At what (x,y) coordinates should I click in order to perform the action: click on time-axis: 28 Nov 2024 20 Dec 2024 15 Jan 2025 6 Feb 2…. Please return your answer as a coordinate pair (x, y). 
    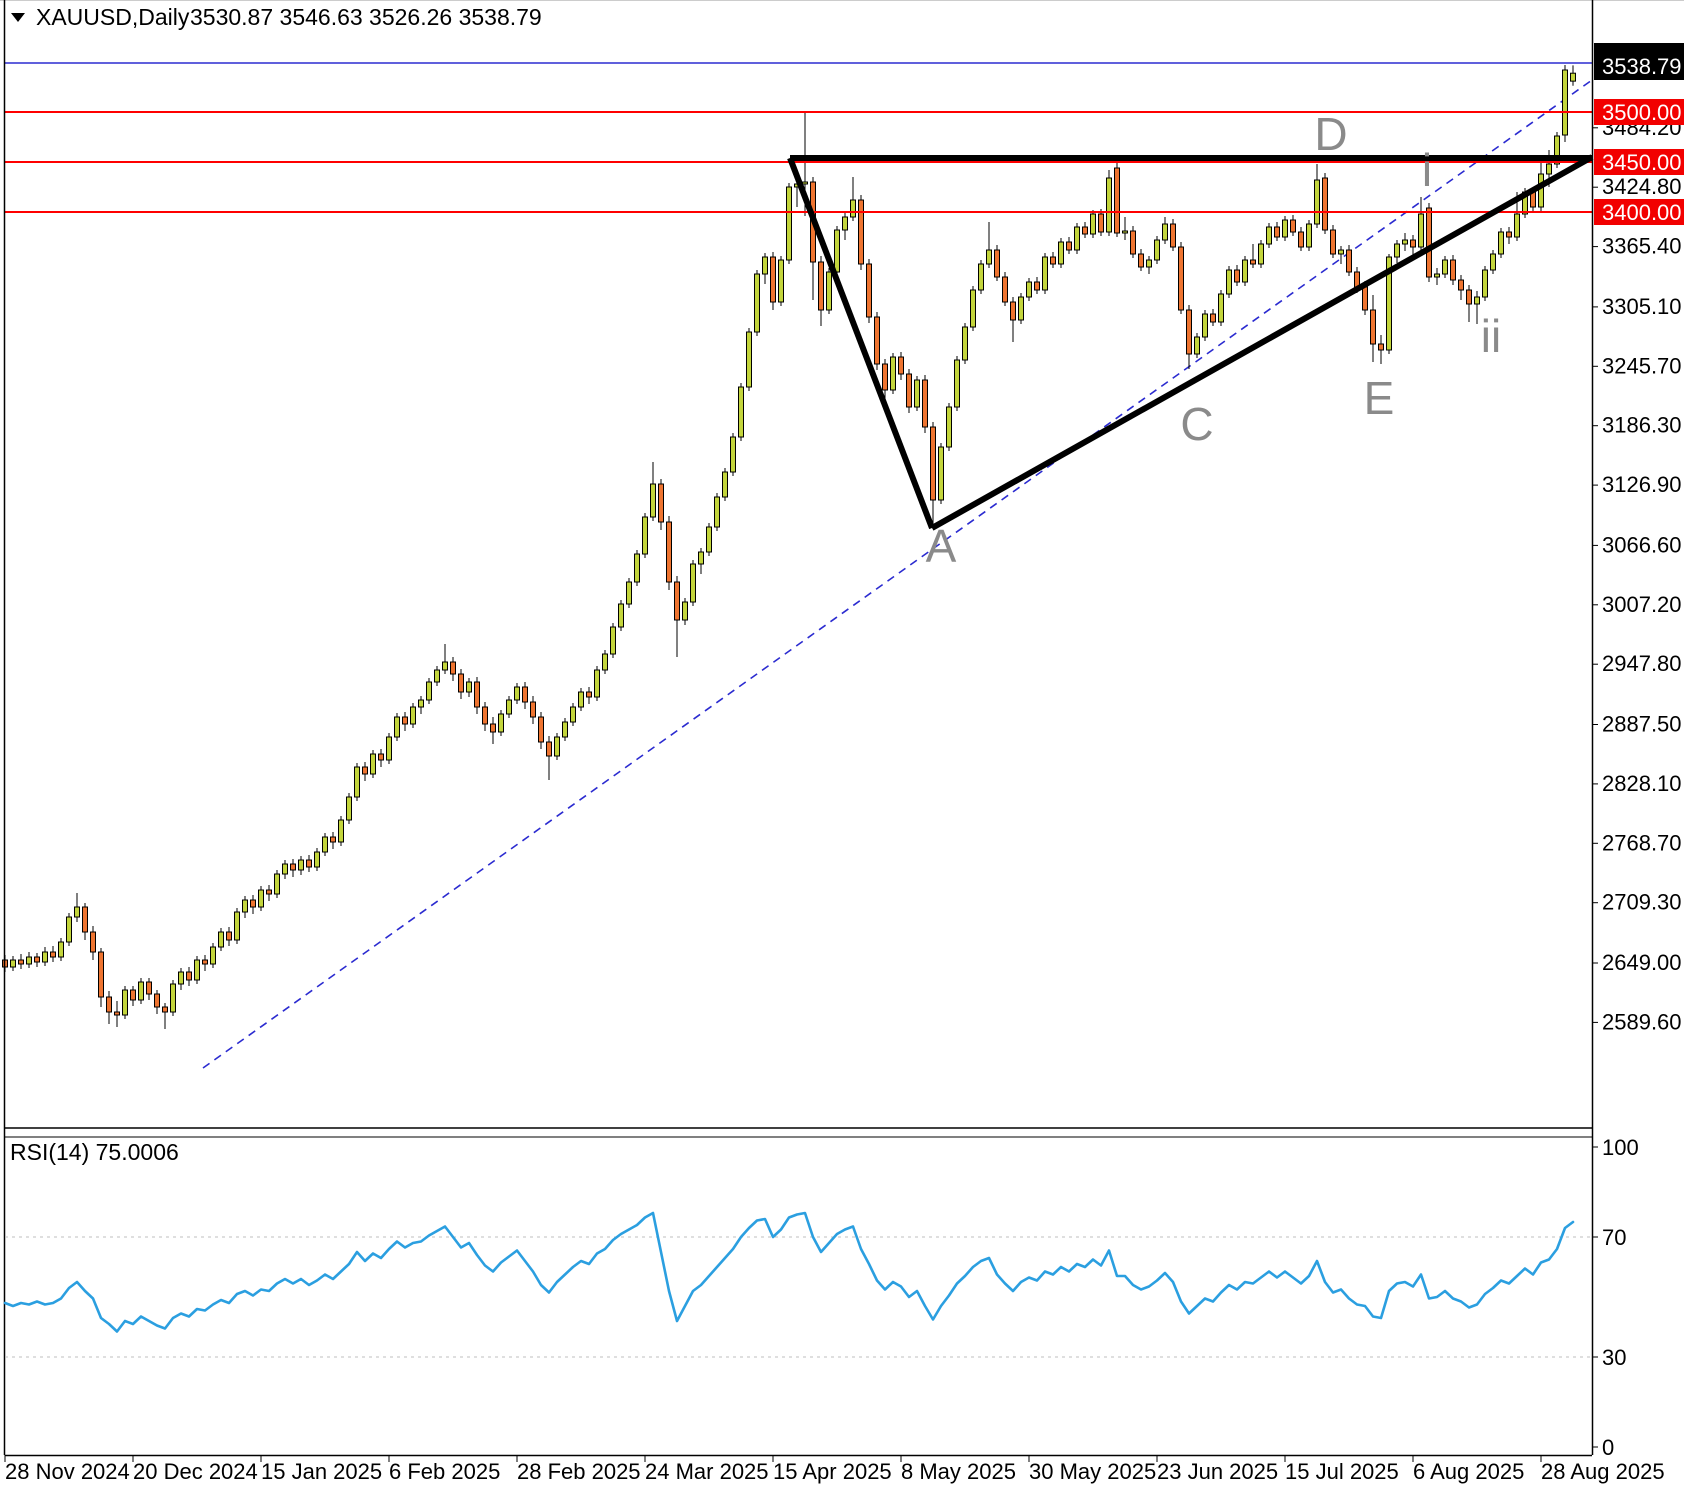
    Looking at the image, I should click on (834, 1469).